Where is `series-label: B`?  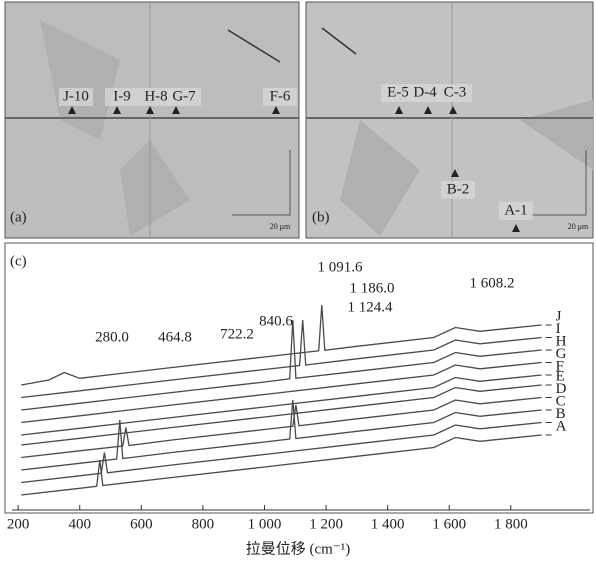 series-label: B is located at coordinates (561, 414).